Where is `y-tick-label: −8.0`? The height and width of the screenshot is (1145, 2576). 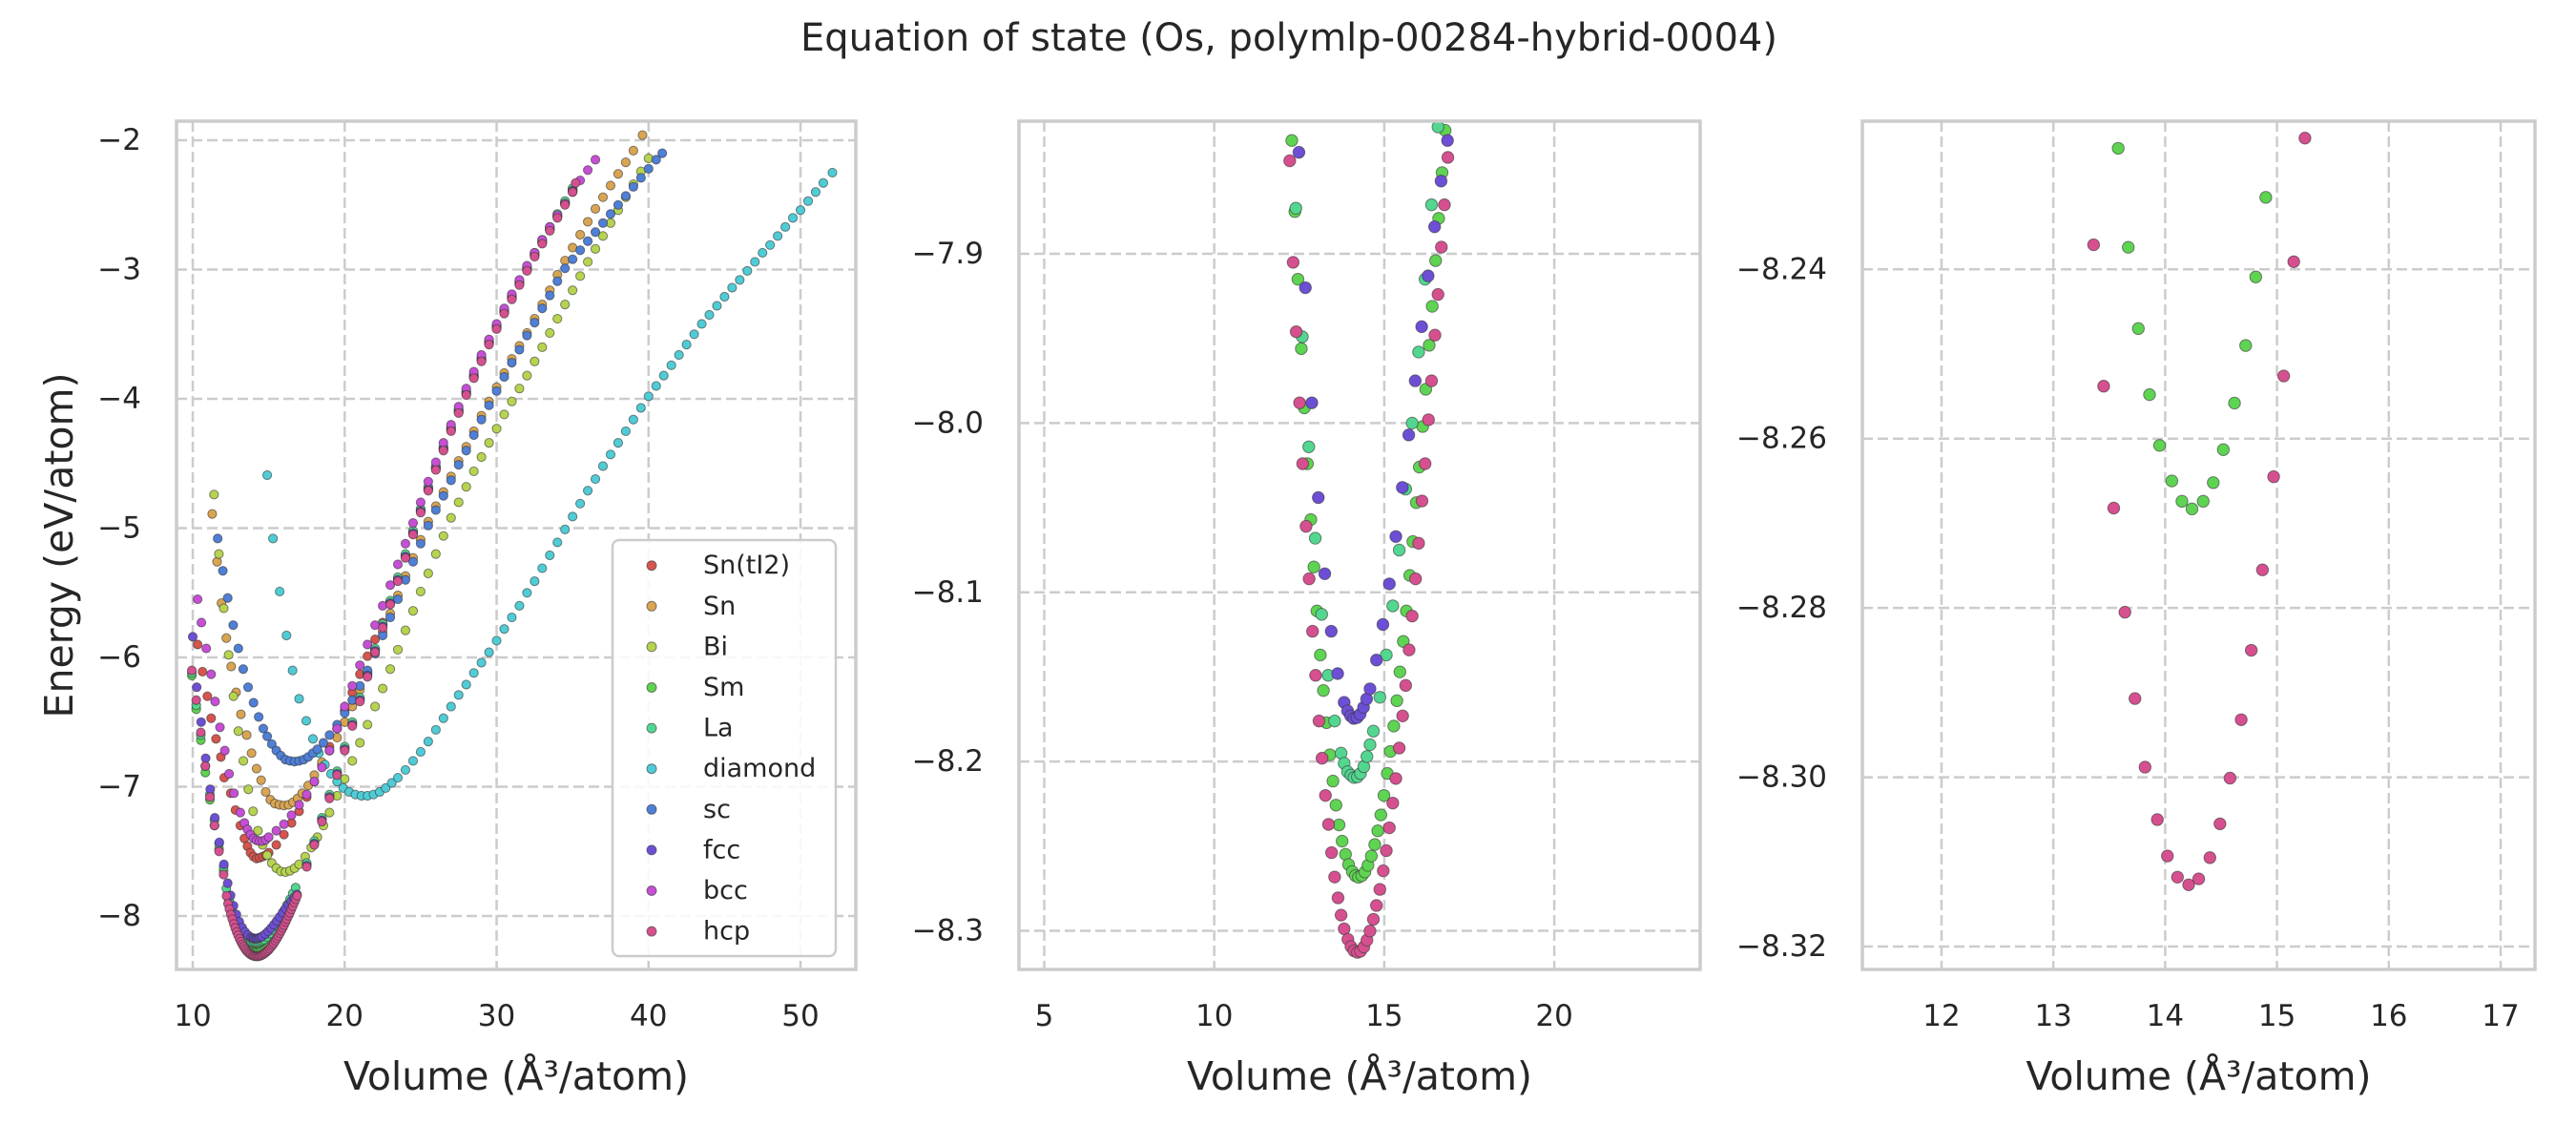
y-tick-label: −8.0 is located at coordinates (948, 423).